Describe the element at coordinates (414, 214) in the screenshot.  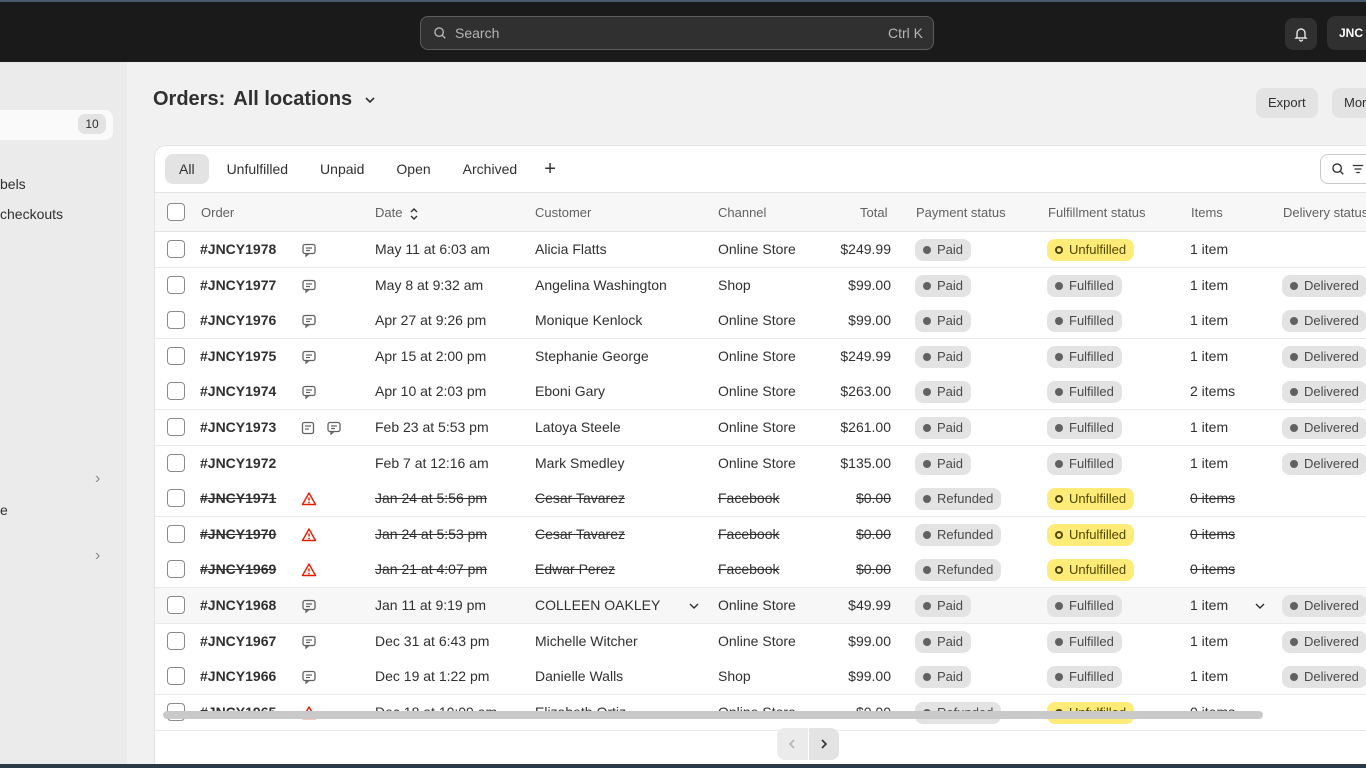
I see `sort-icon` at that location.